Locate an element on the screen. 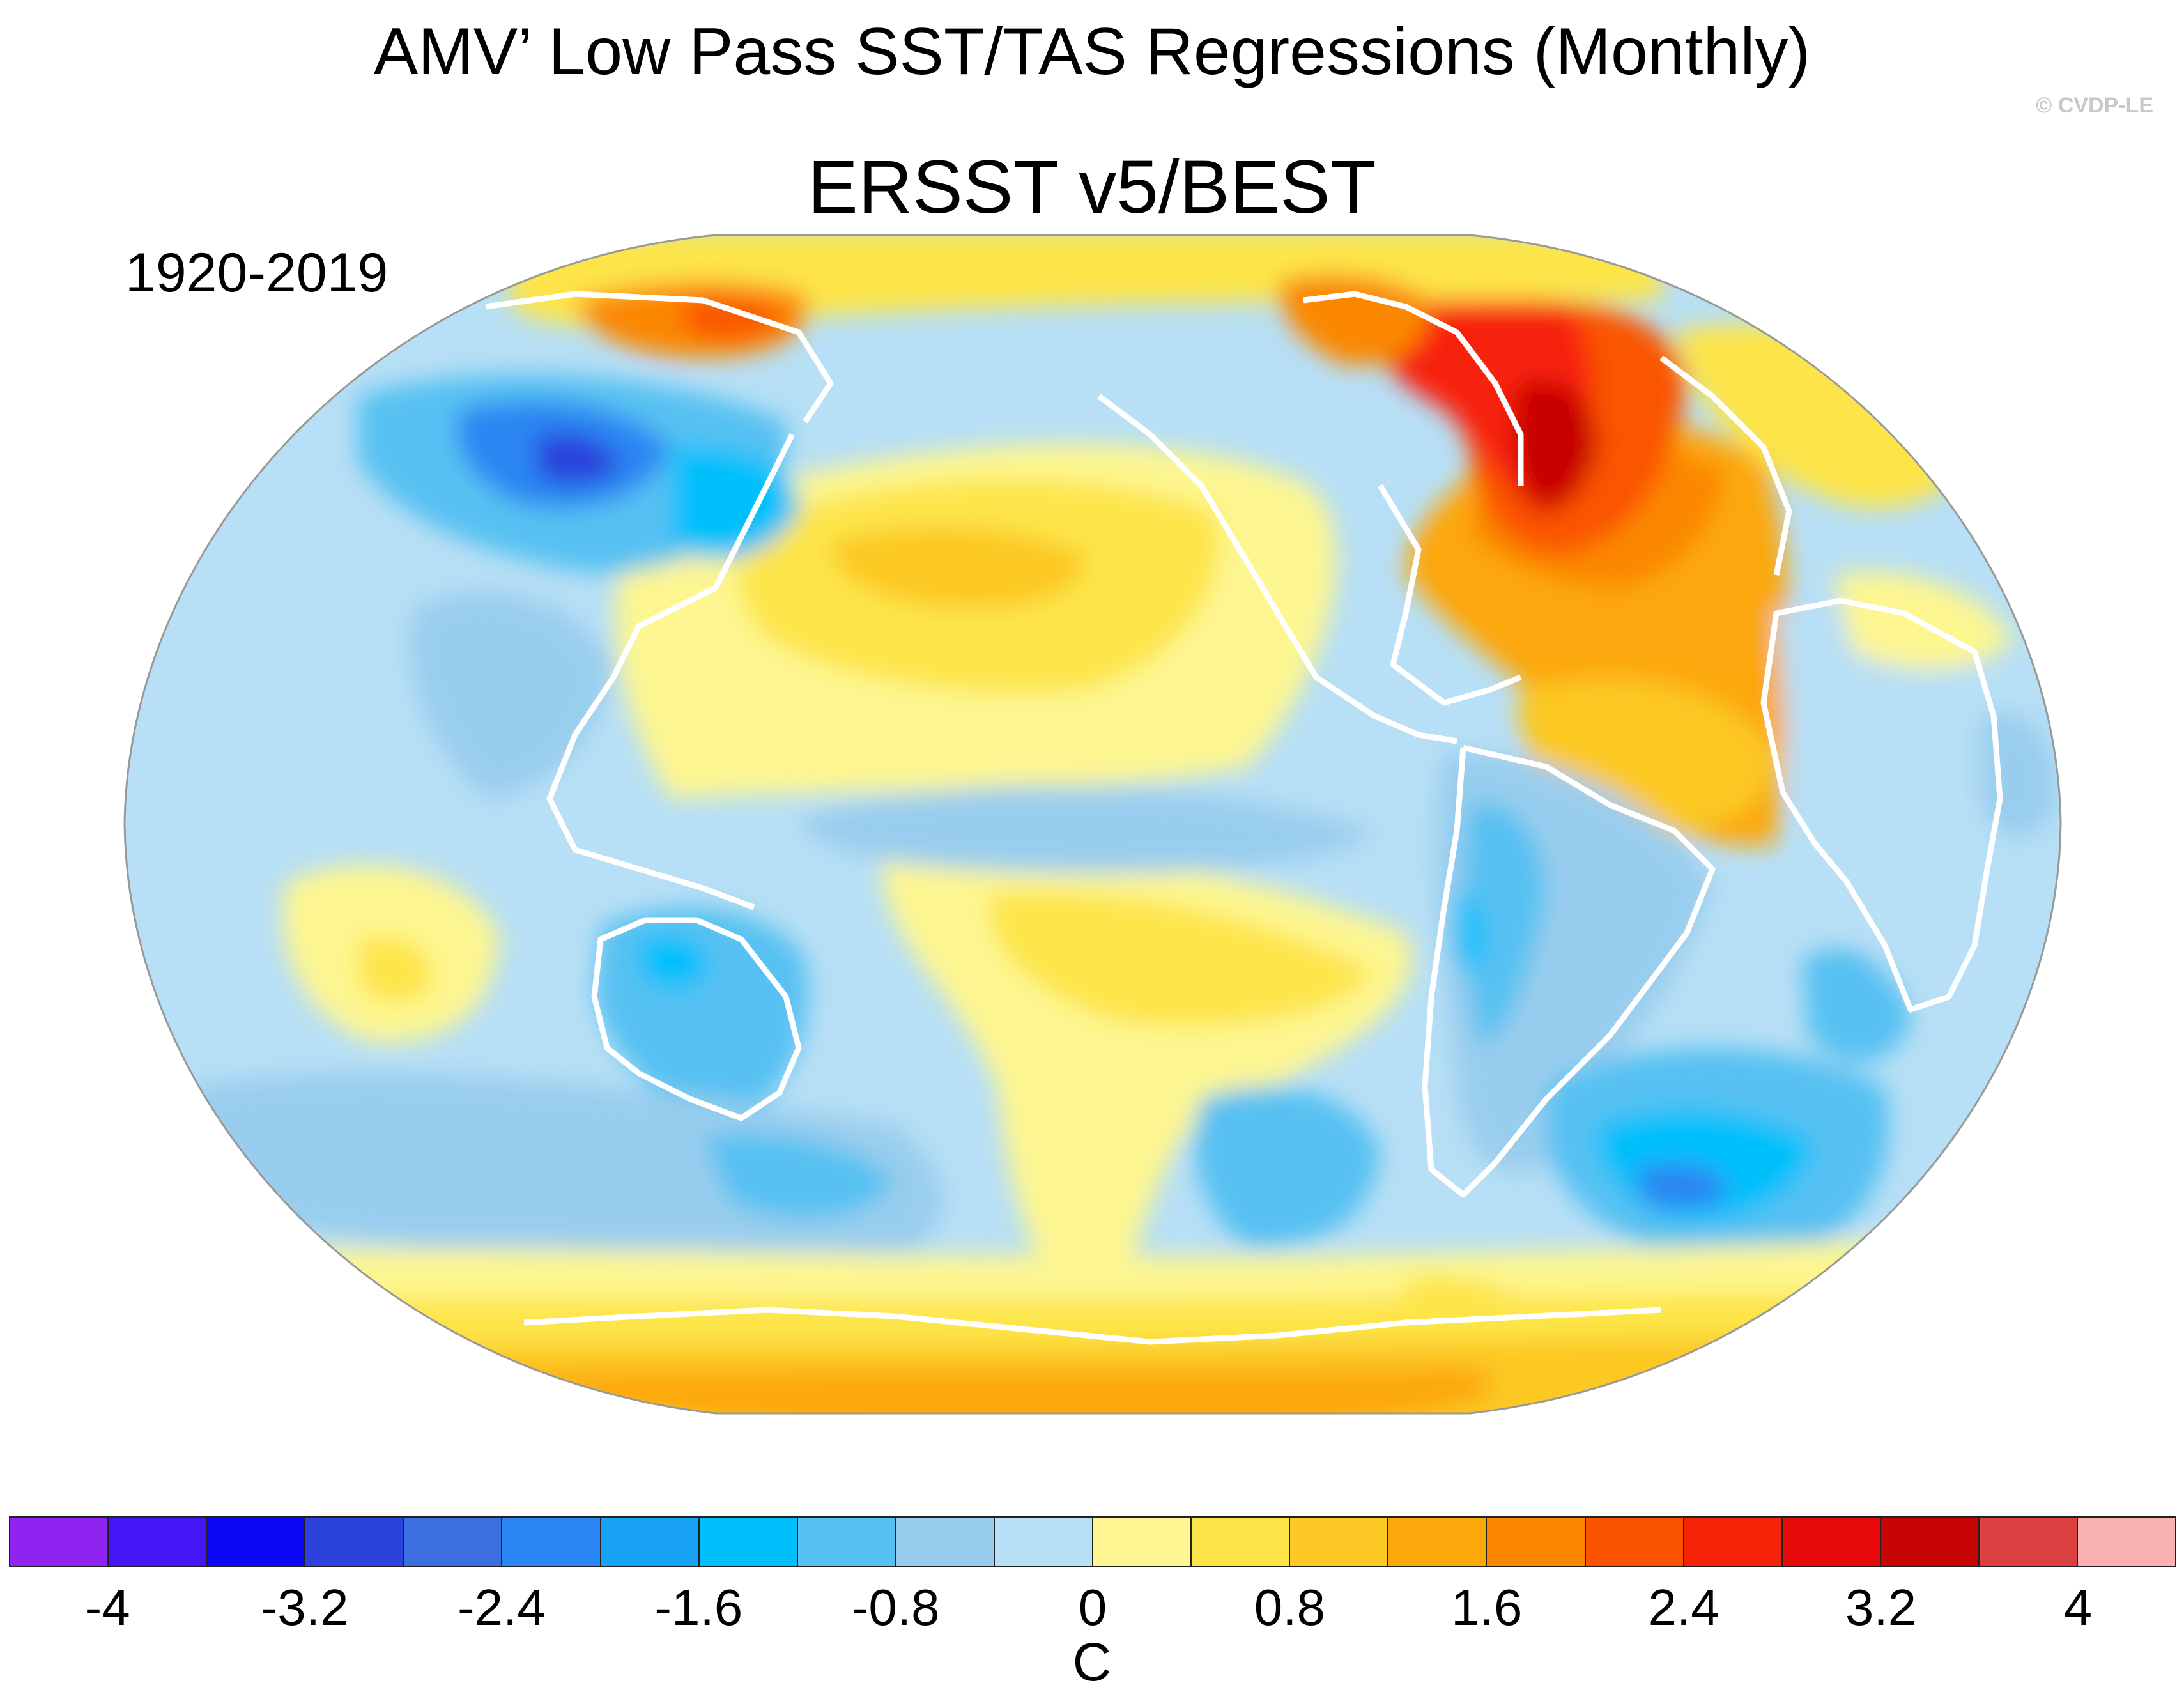  anomaly-indian-ocean-core is located at coordinates (396, 969).